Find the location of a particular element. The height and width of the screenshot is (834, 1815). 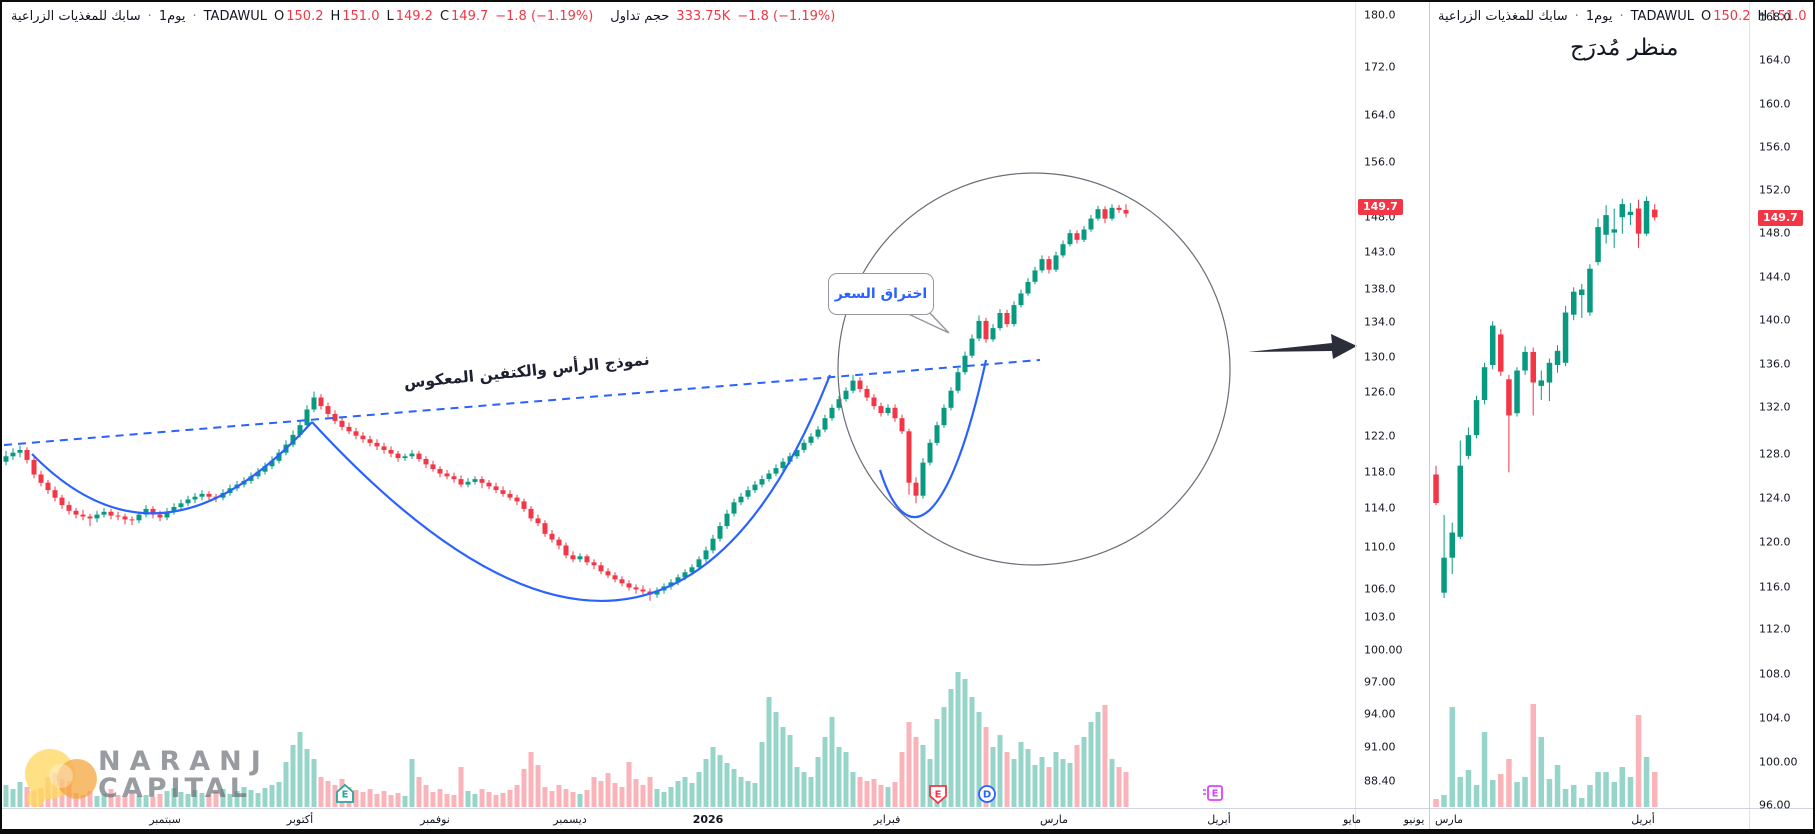

naranj-capital-watermark: NARANJ CAPITAL is located at coordinates (142, 776).